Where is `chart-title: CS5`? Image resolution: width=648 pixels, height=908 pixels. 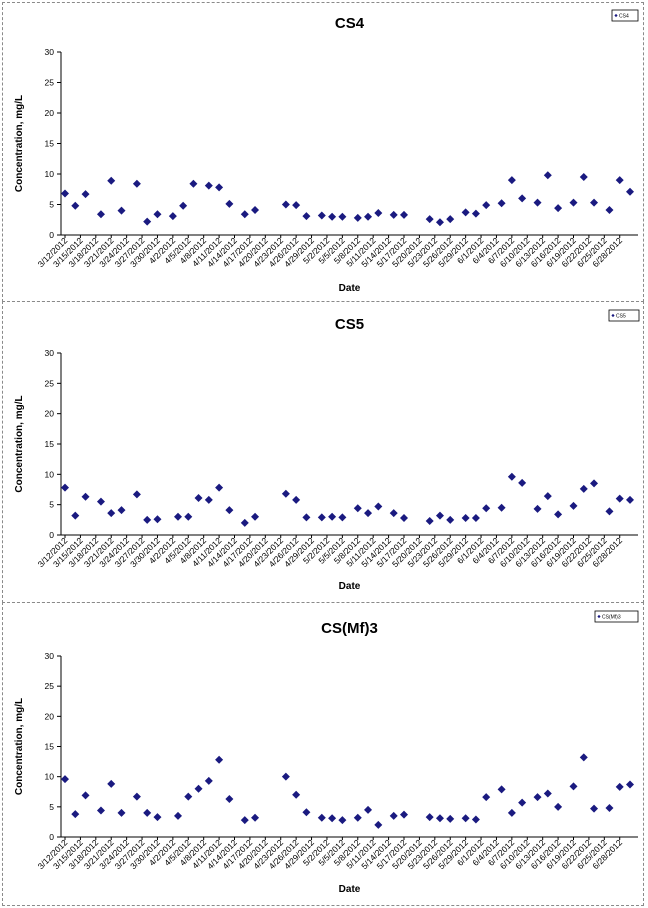
chart-title: CS5 is located at coordinates (349, 324).